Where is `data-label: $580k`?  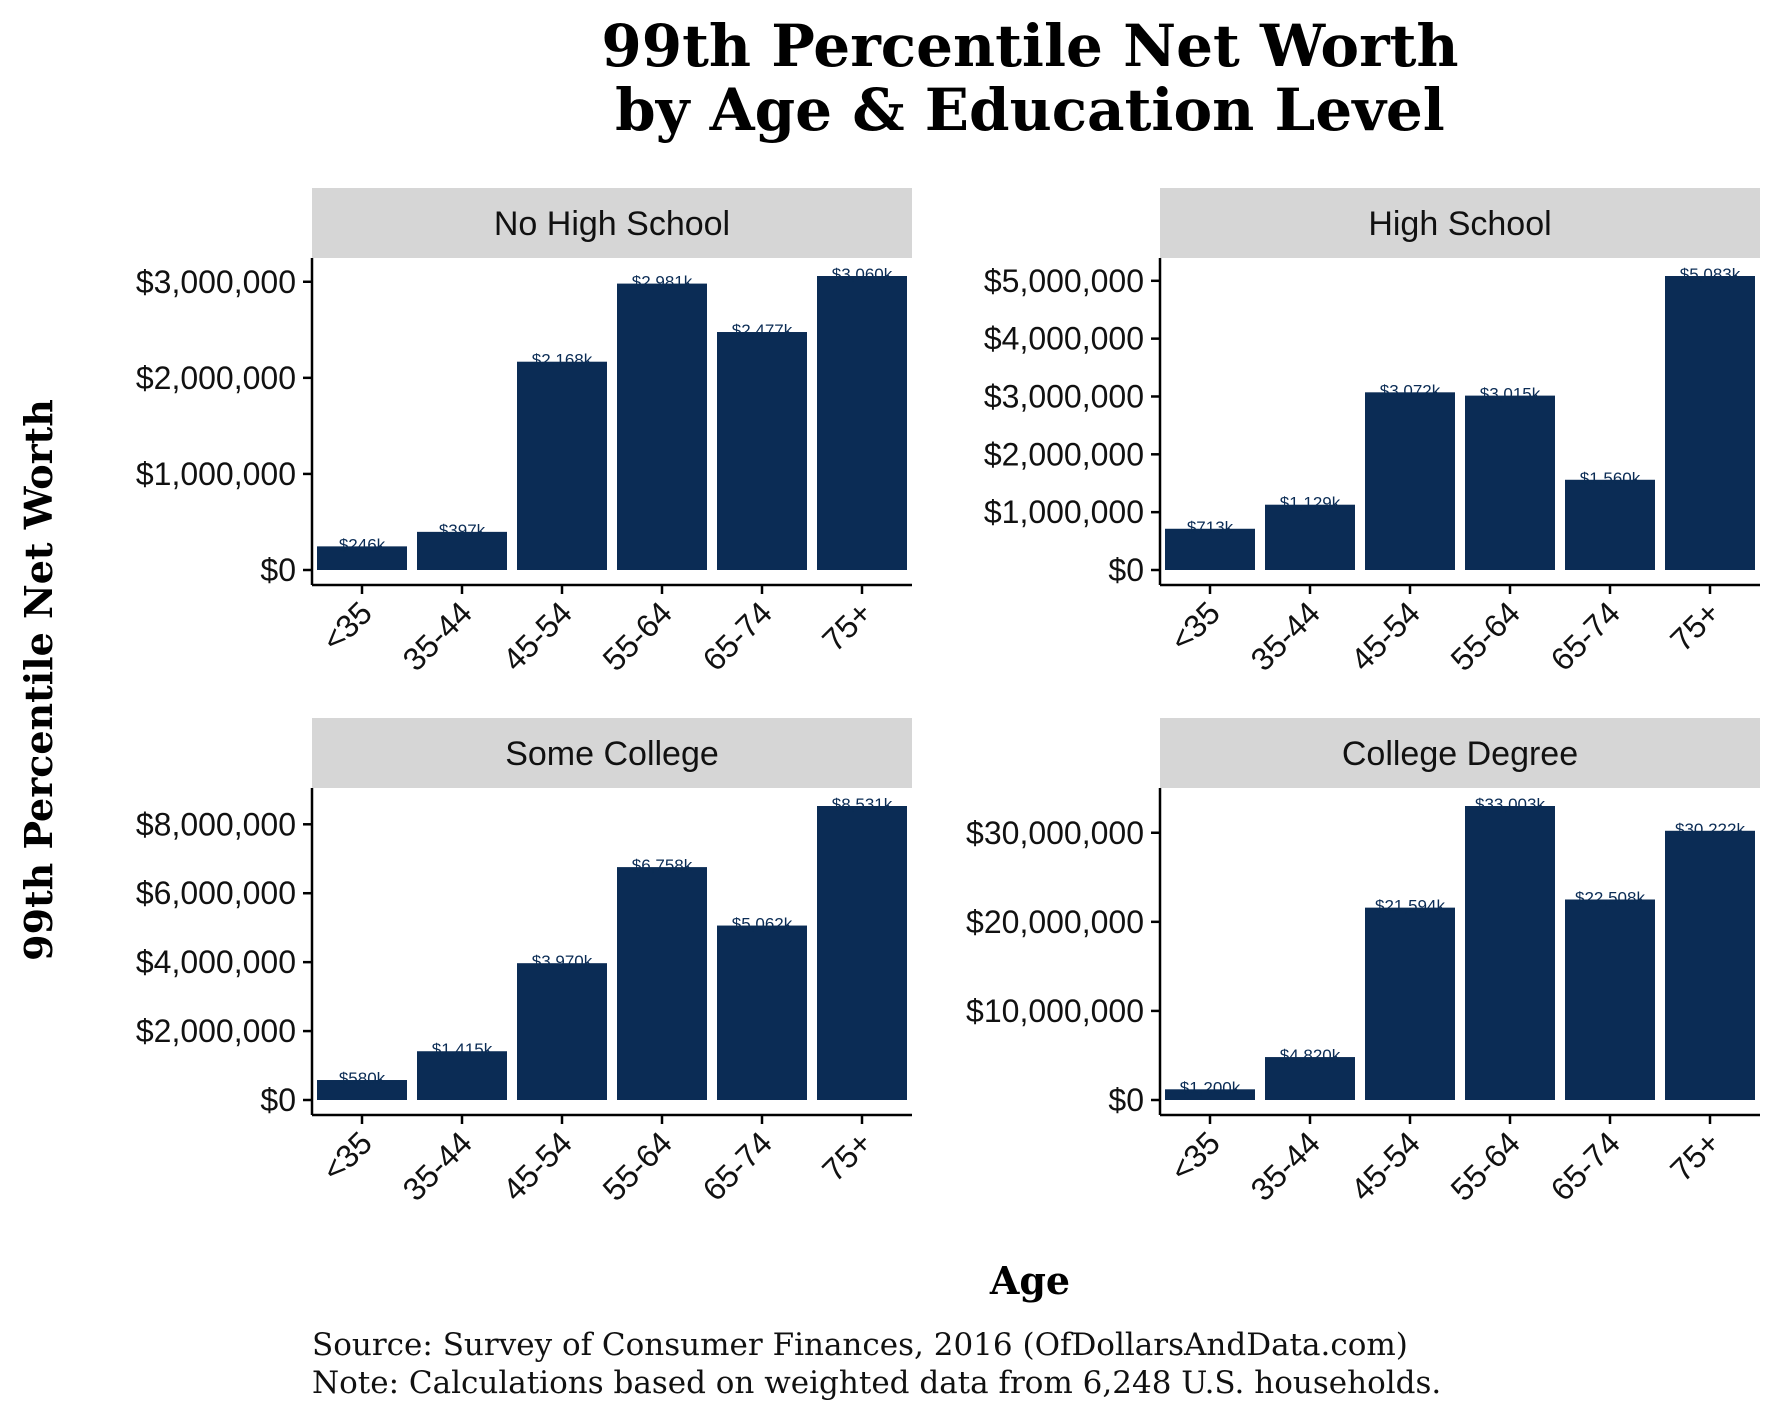 data-label: $580k is located at coordinates (362, 1078).